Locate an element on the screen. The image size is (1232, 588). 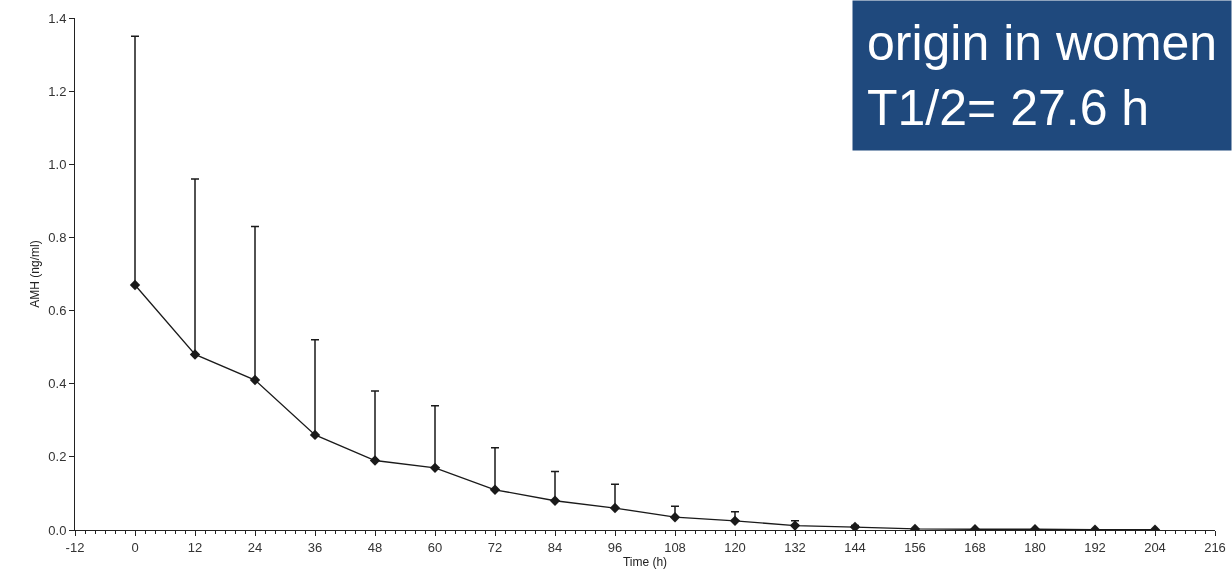
y-tick-label: 1.2 is located at coordinates (57, 91).